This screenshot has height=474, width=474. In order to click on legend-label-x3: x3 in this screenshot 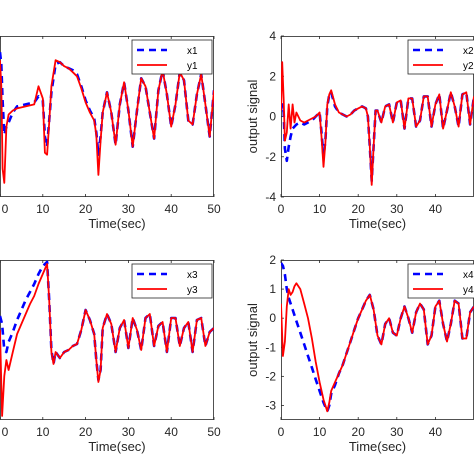, I will do `click(192, 275)`.